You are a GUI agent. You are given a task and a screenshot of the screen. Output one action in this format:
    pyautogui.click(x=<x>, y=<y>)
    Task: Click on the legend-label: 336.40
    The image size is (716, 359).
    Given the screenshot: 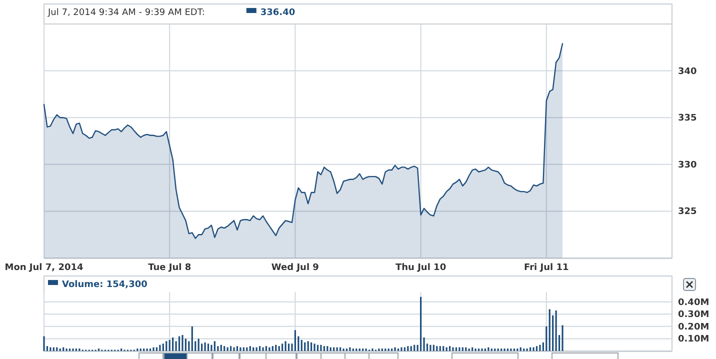 What is the action you would take?
    pyautogui.click(x=278, y=13)
    